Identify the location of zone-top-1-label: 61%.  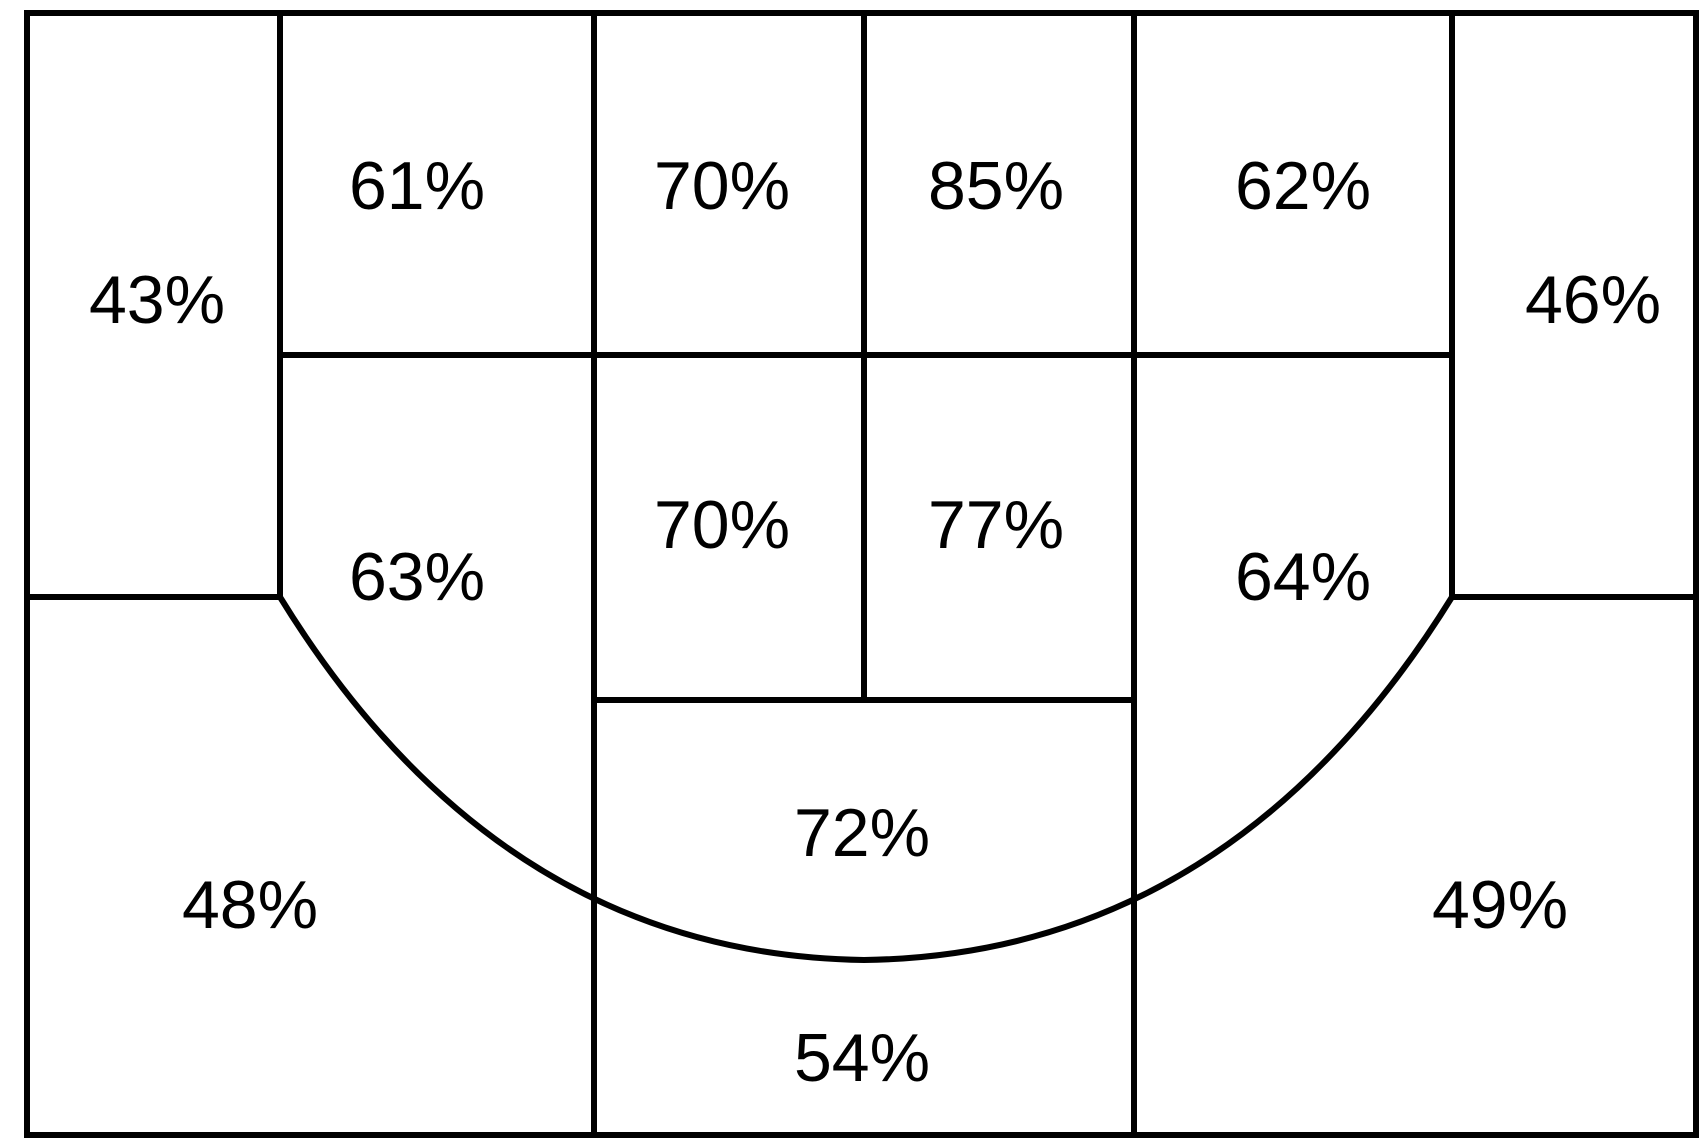
(417, 186).